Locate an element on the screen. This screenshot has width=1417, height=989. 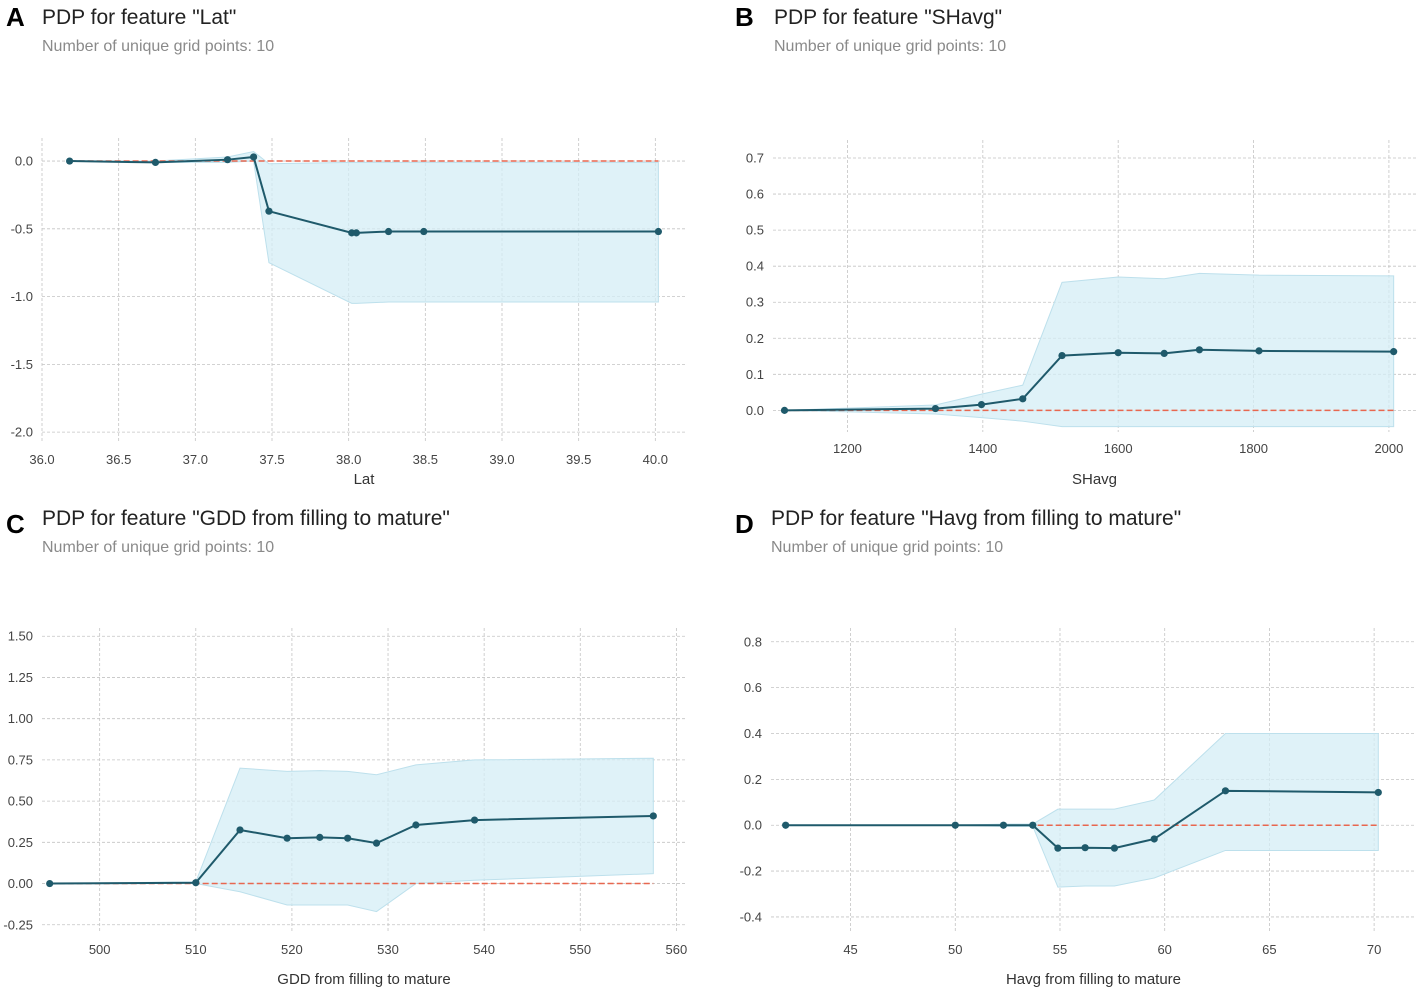
x-axis-label: Havg from filling to mature is located at coordinates (1093, 979).